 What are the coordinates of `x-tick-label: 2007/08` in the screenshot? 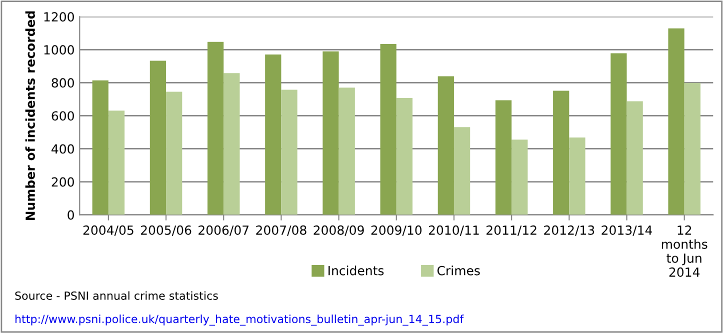 It's located at (281, 230).